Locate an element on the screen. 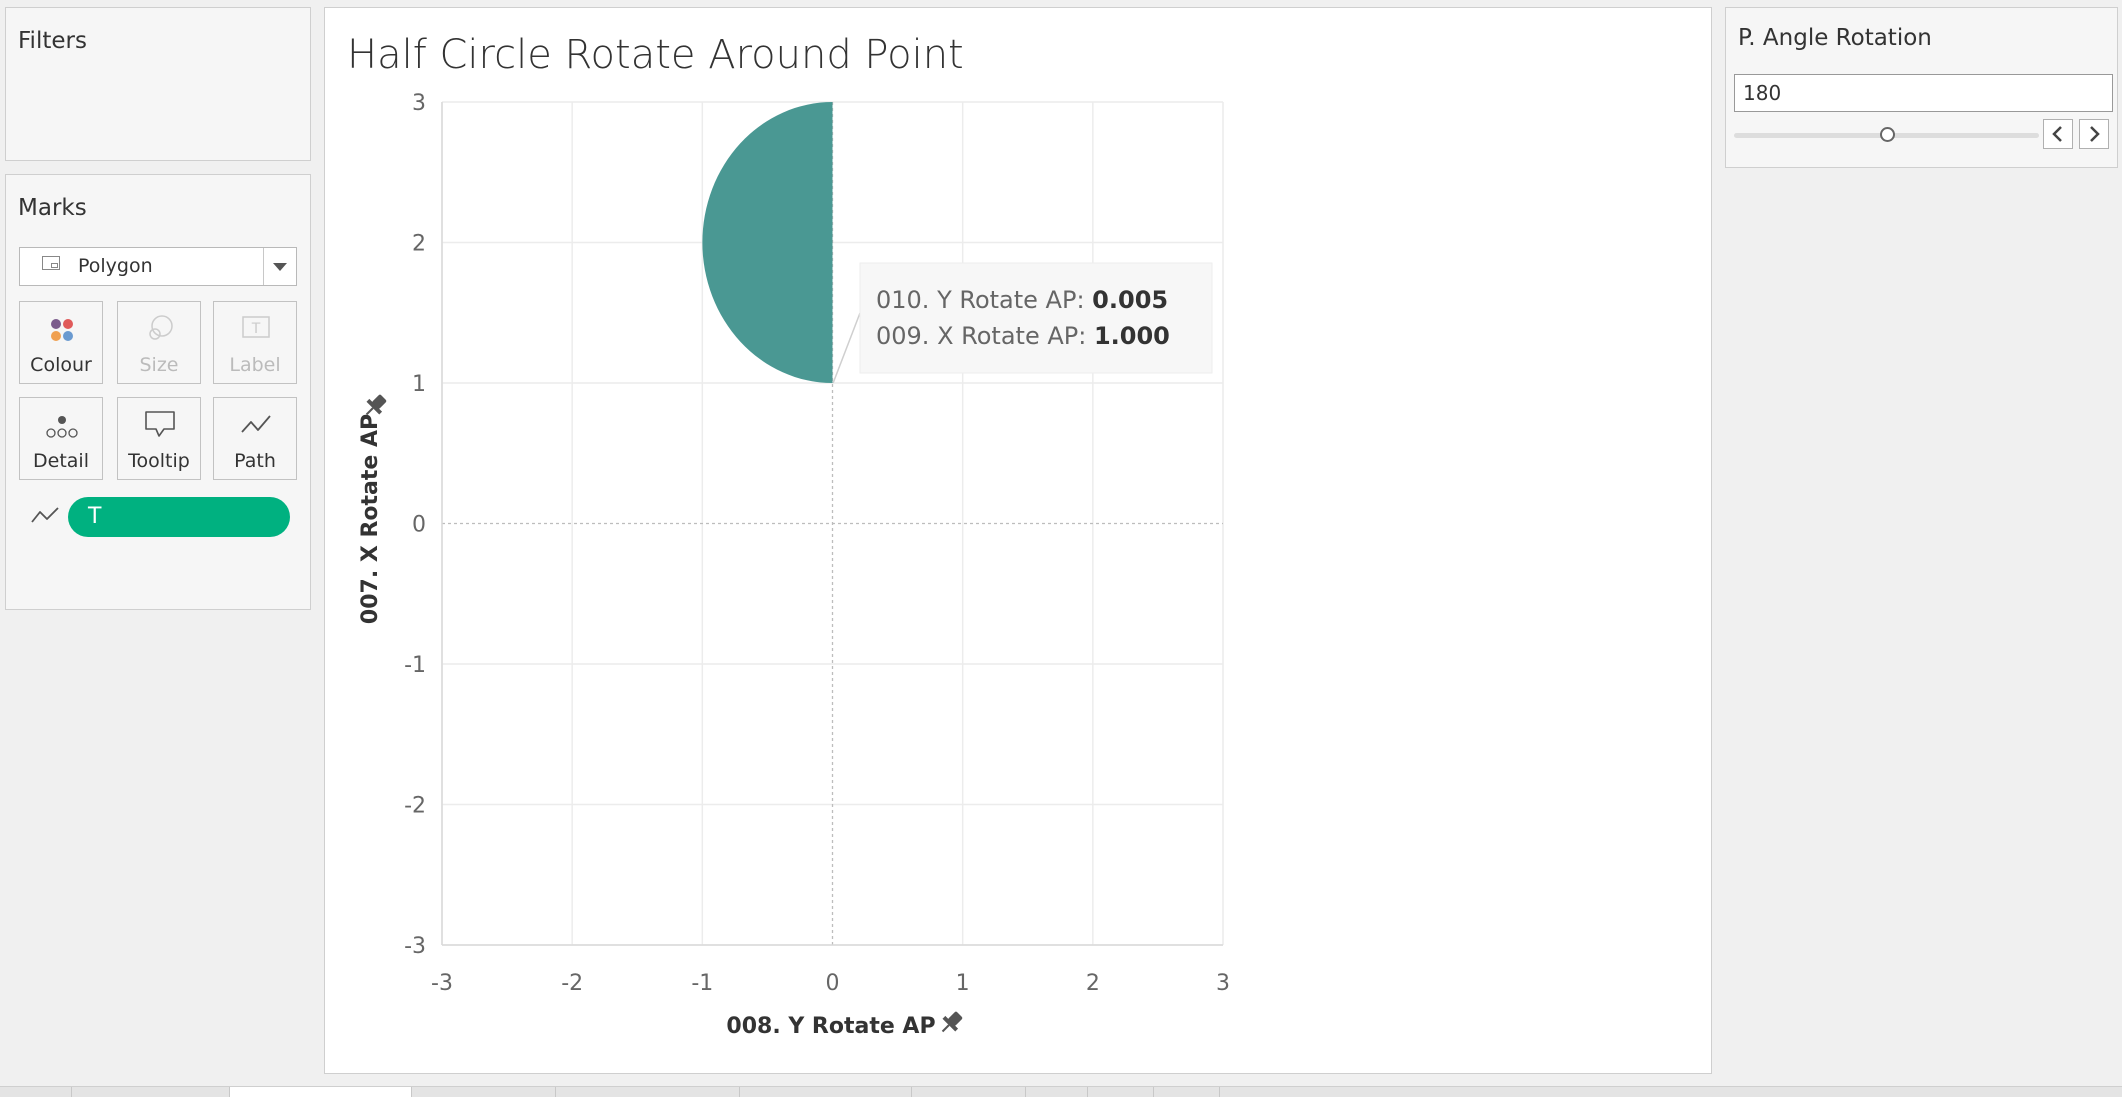  detail-label: Detail is located at coordinates (61, 461).